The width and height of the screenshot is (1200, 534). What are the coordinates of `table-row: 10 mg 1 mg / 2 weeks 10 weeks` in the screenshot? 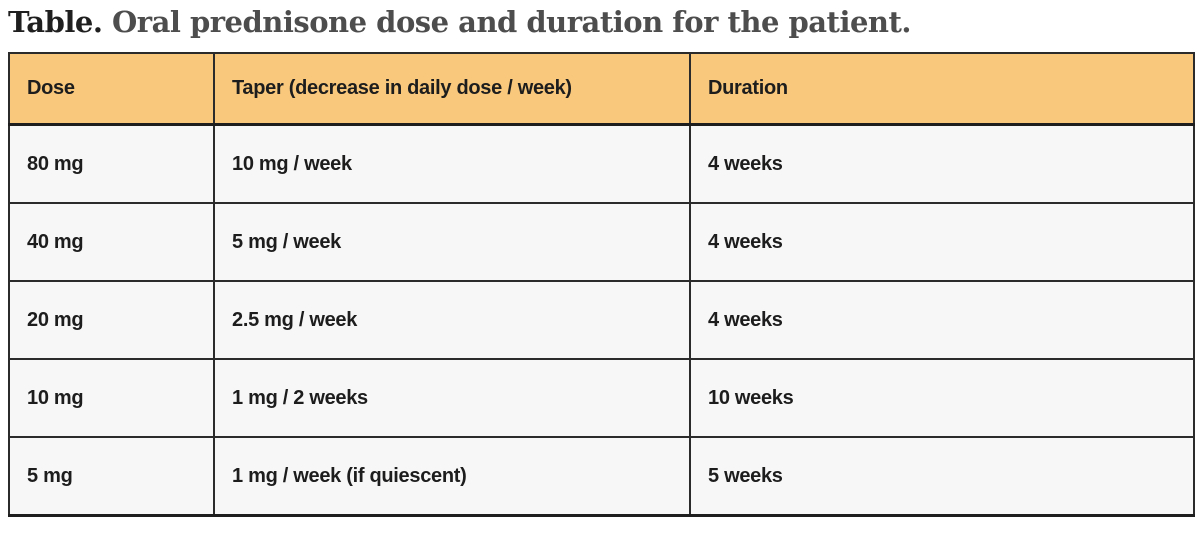 It's located at (601, 398).